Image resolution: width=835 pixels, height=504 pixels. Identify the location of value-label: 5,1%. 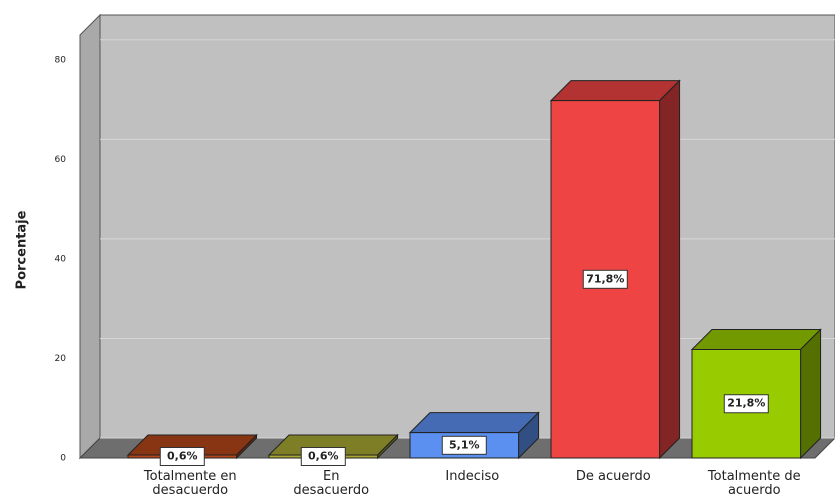
(464, 444).